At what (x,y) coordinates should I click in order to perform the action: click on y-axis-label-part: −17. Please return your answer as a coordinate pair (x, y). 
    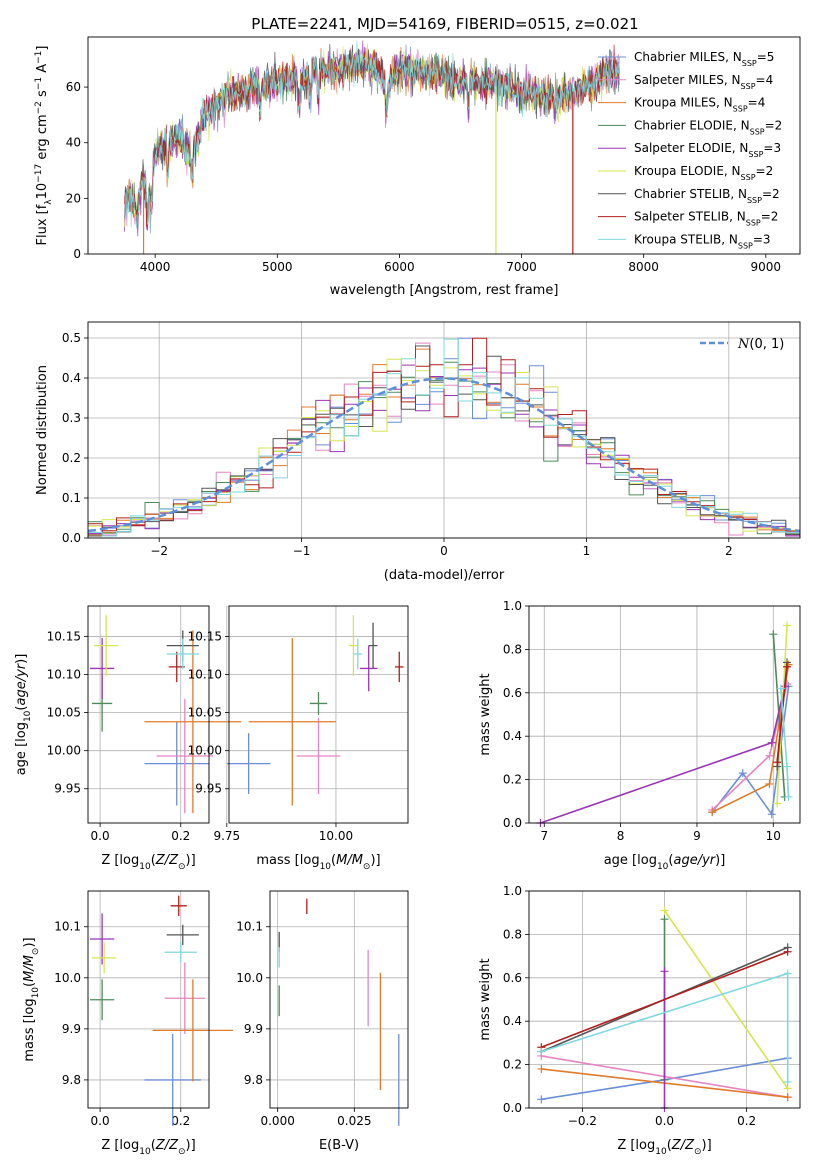
    Looking at the image, I should click on (39, 173).